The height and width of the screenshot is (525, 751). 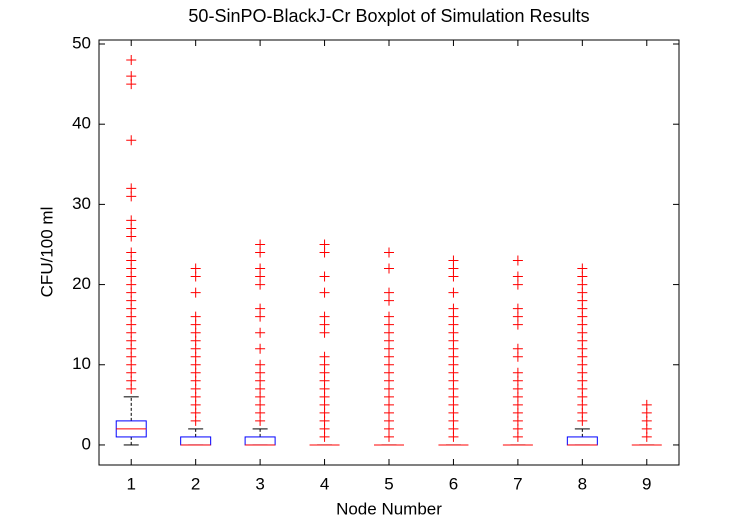 What do you see at coordinates (130, 483) in the screenshot?
I see `x-tick-label: 1` at bounding box center [130, 483].